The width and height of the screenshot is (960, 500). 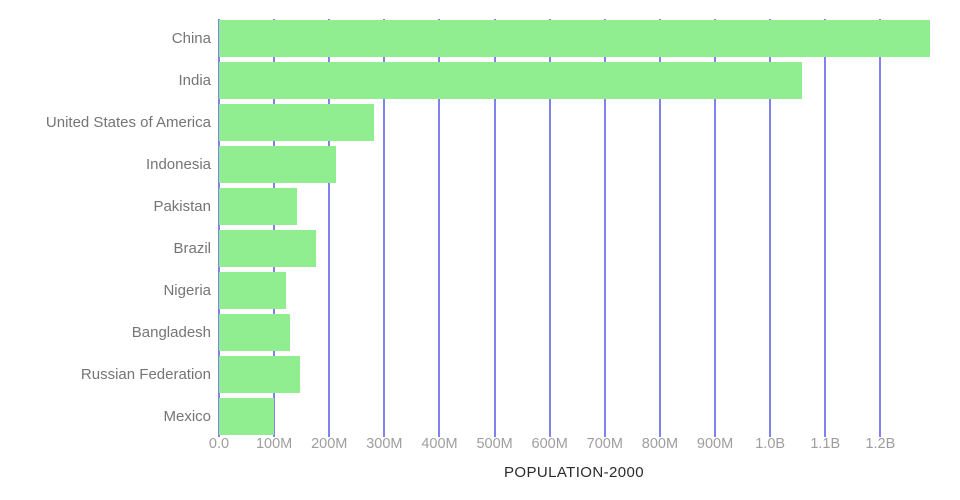 I want to click on tick-label-1-1b: 1.1B, so click(x=825, y=444).